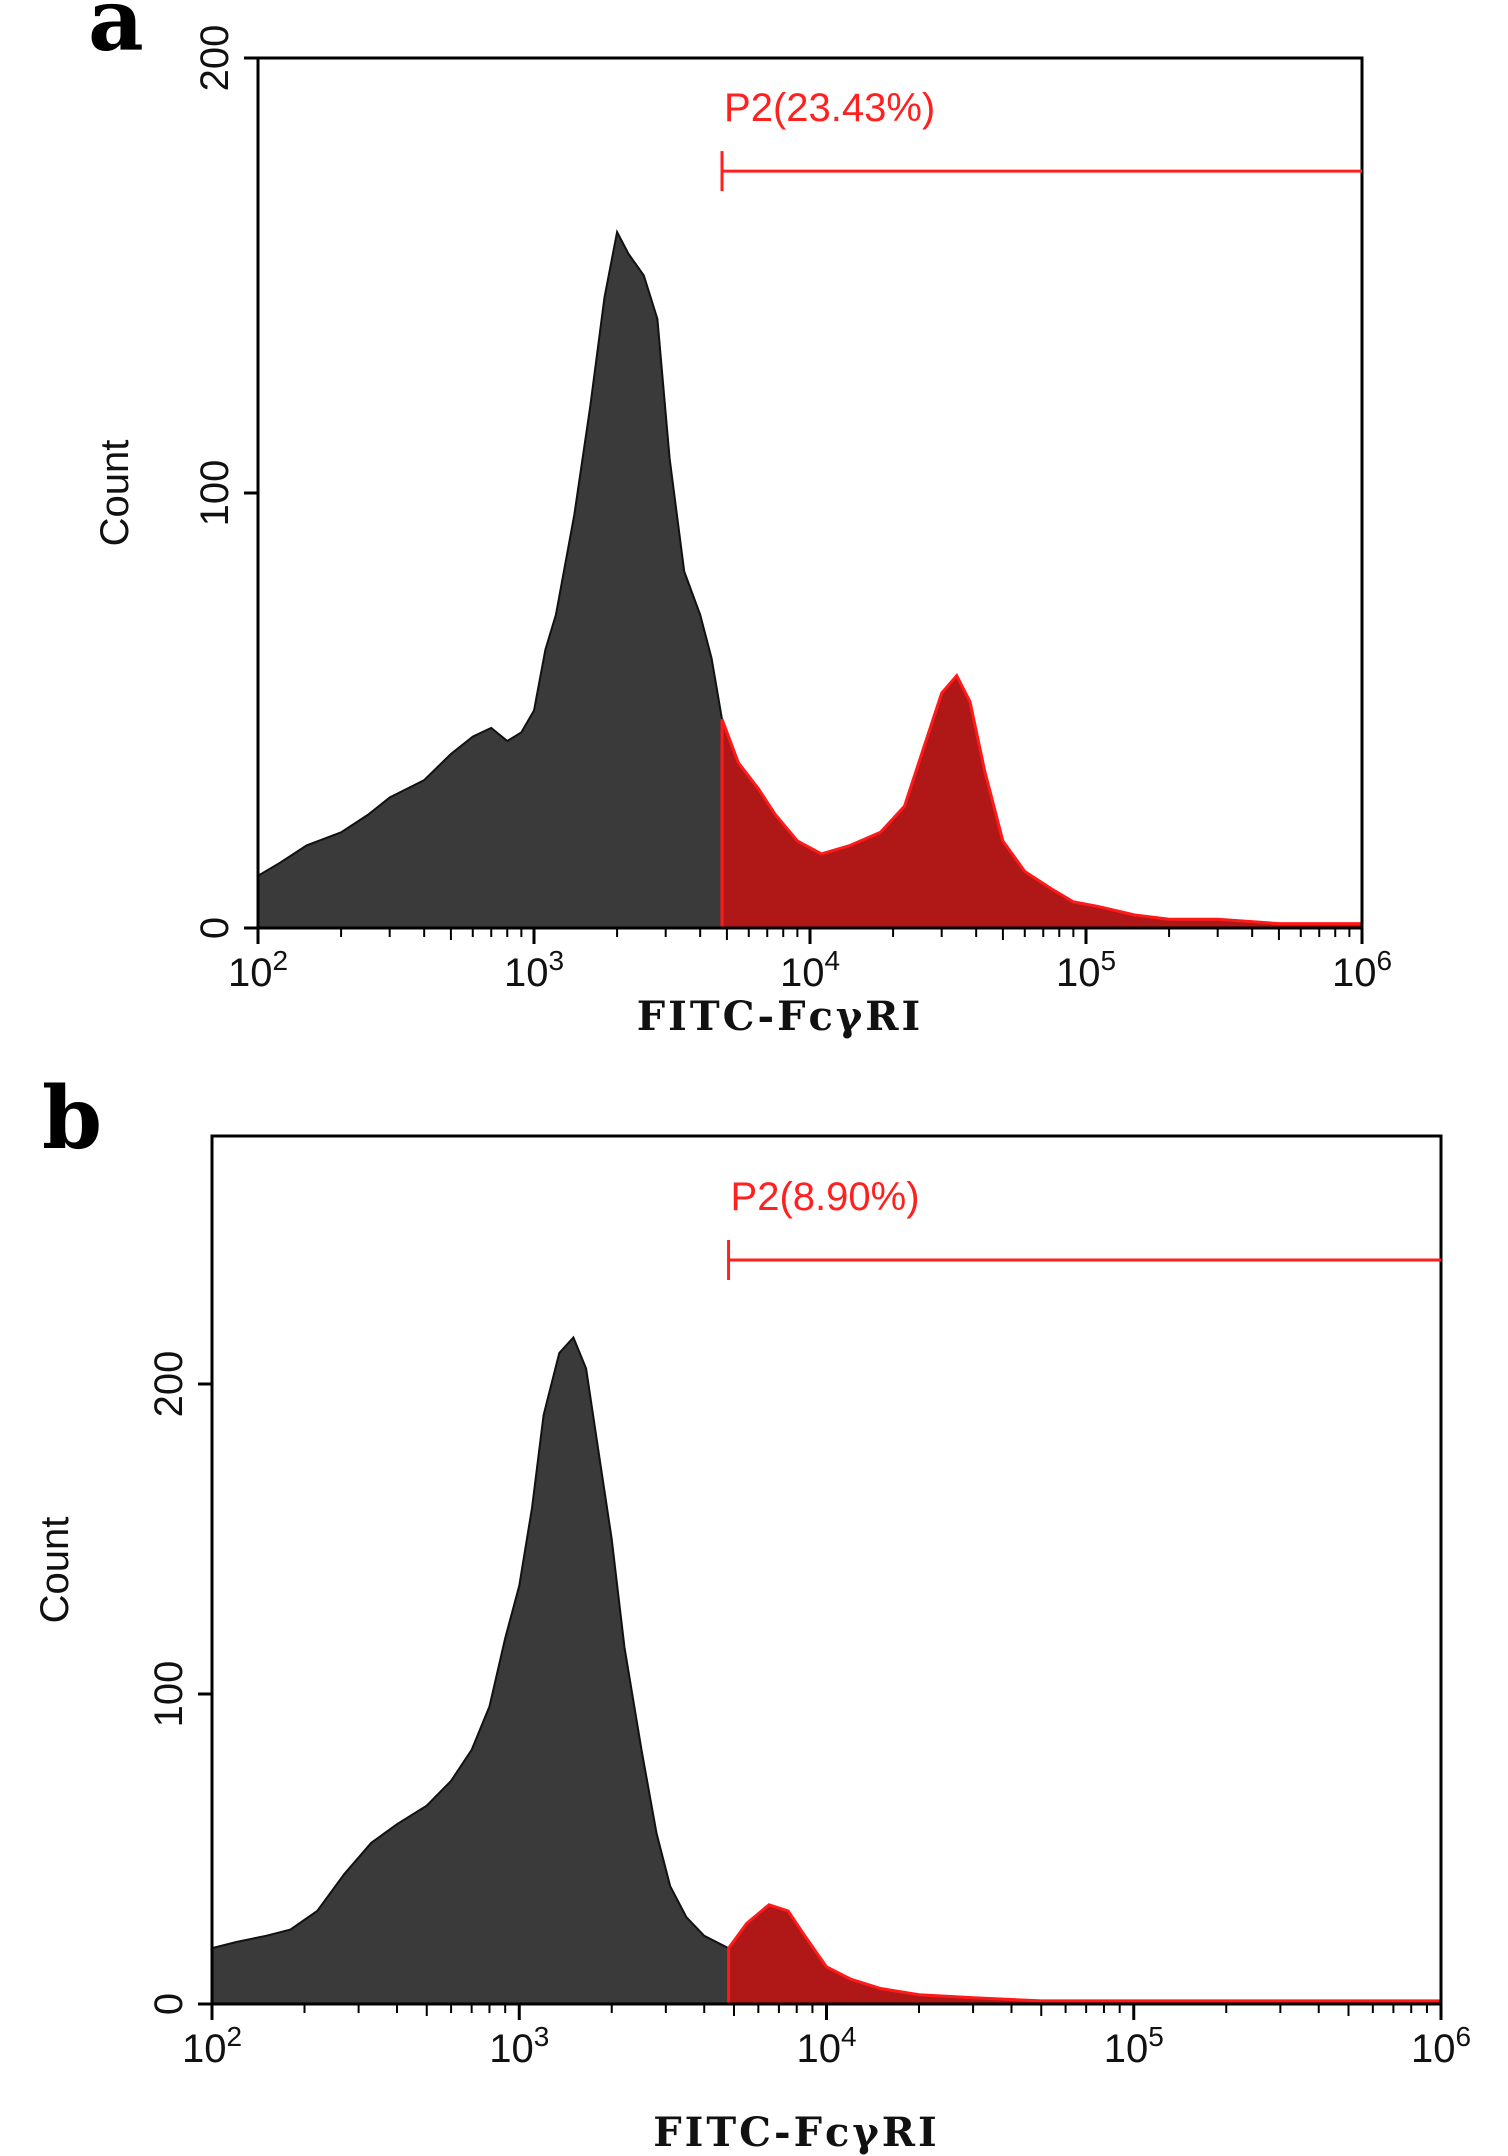 Image resolution: width=1508 pixels, height=2156 pixels. What do you see at coordinates (72, 1118) in the screenshot?
I see `panel-b-letter: b` at bounding box center [72, 1118].